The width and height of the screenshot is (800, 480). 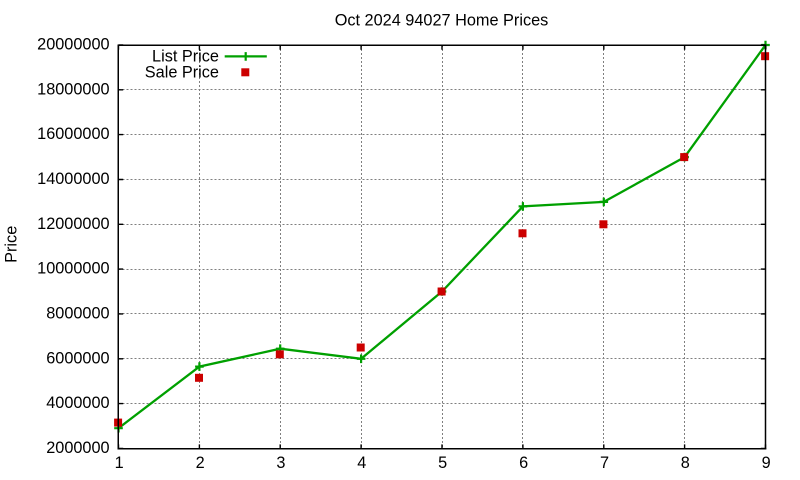 I want to click on svg-text: 4, so click(x=361, y=463).